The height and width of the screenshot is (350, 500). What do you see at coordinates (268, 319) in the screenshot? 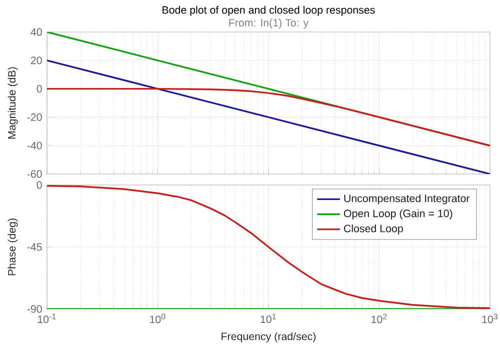
I see `x-tick-label: 10$^{1}$` at bounding box center [268, 319].